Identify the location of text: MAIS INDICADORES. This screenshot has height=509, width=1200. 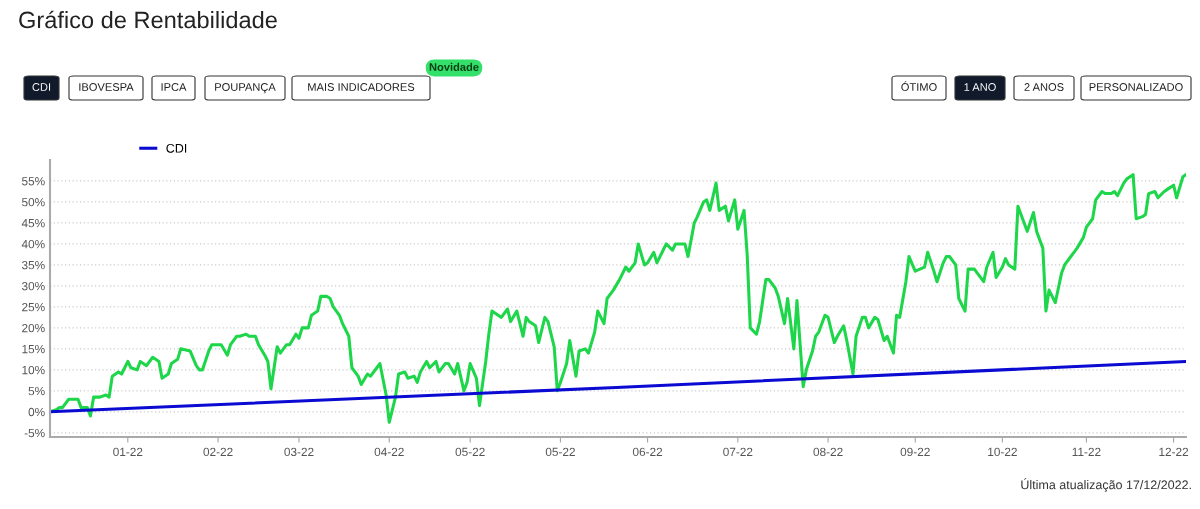
(361, 87).